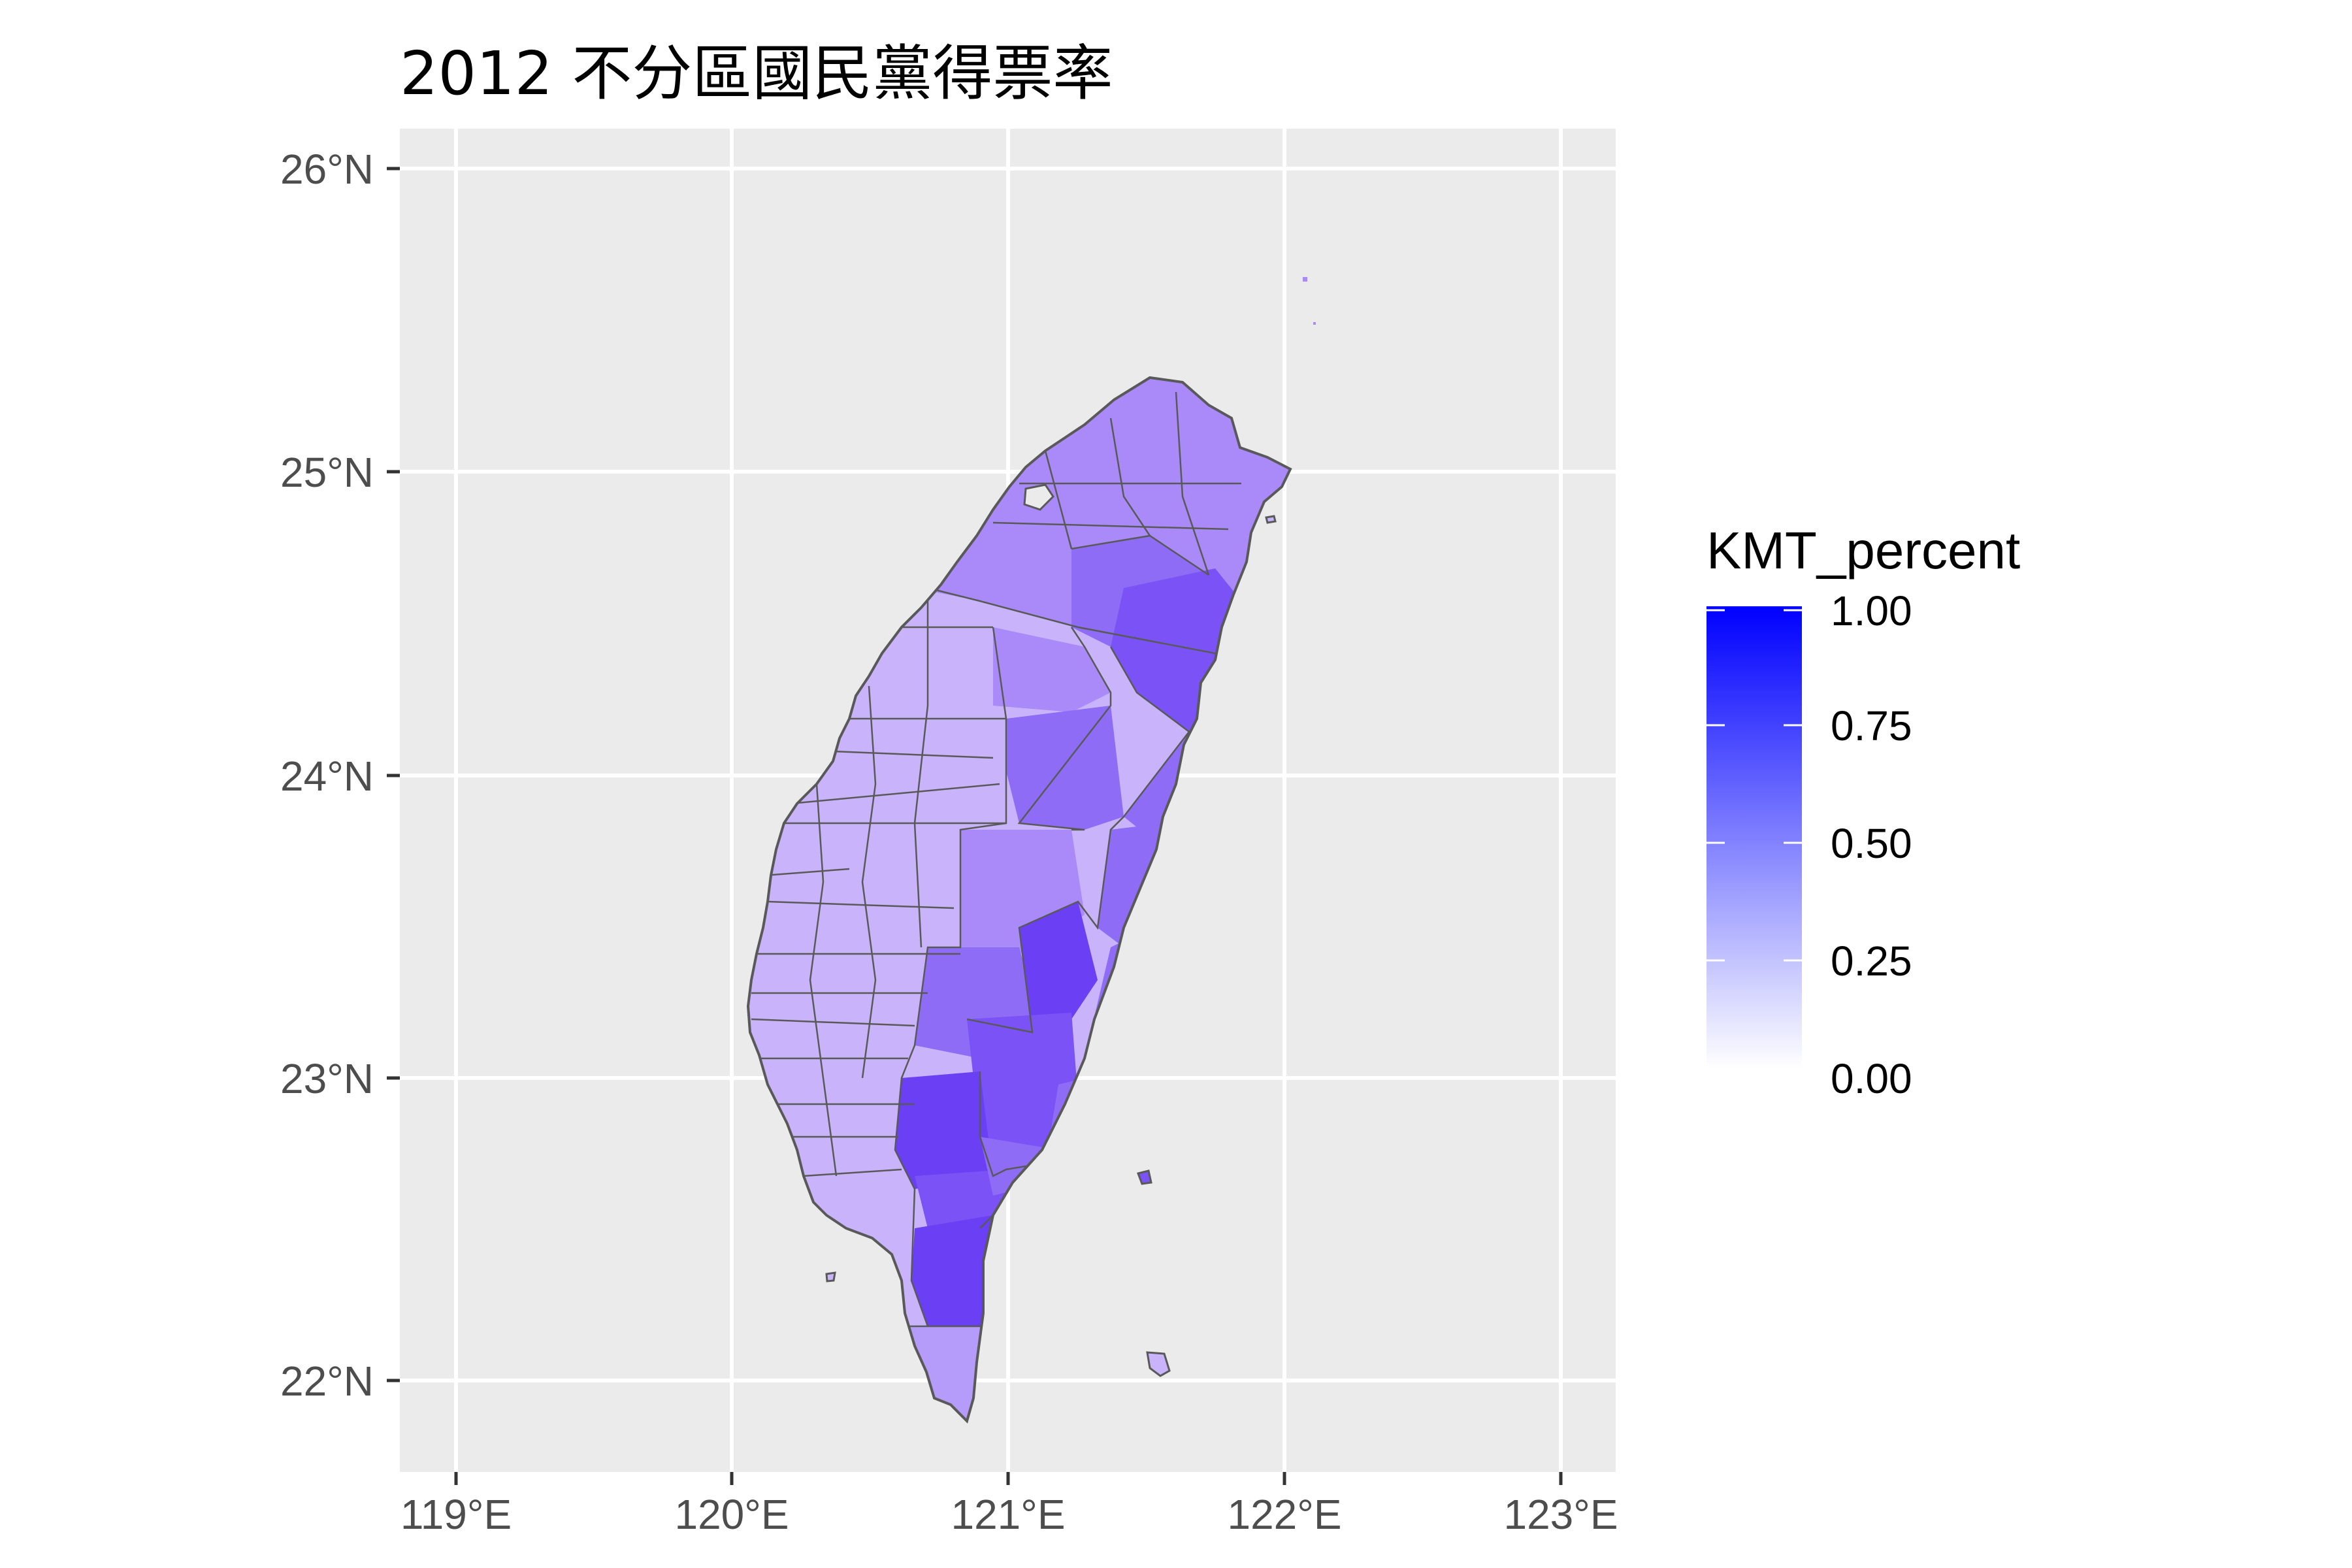  Describe the element at coordinates (1754, 785) in the screenshot. I see `legend-colorbar-ticks` at that location.